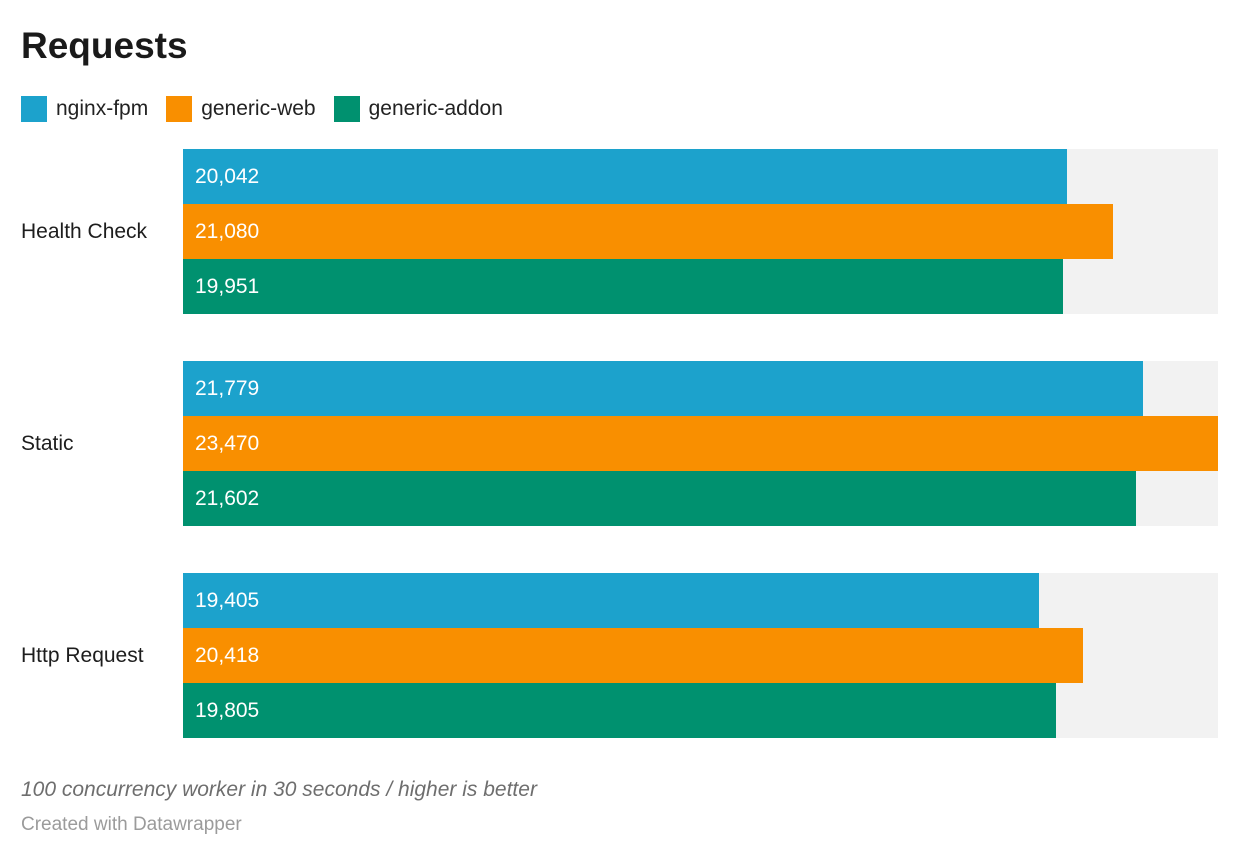  I want to click on bar-value-label: 21,080, so click(227, 231).